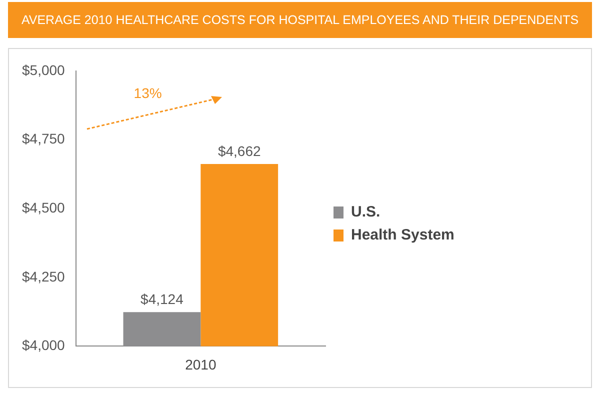 Image resolution: width=600 pixels, height=400 pixels. I want to click on text: AVERAGE 2010 HEALTHCARE COSTS FOR HOSPITAL EMPLOYEES AND THEIR DEPENDENTS, so click(300, 20).